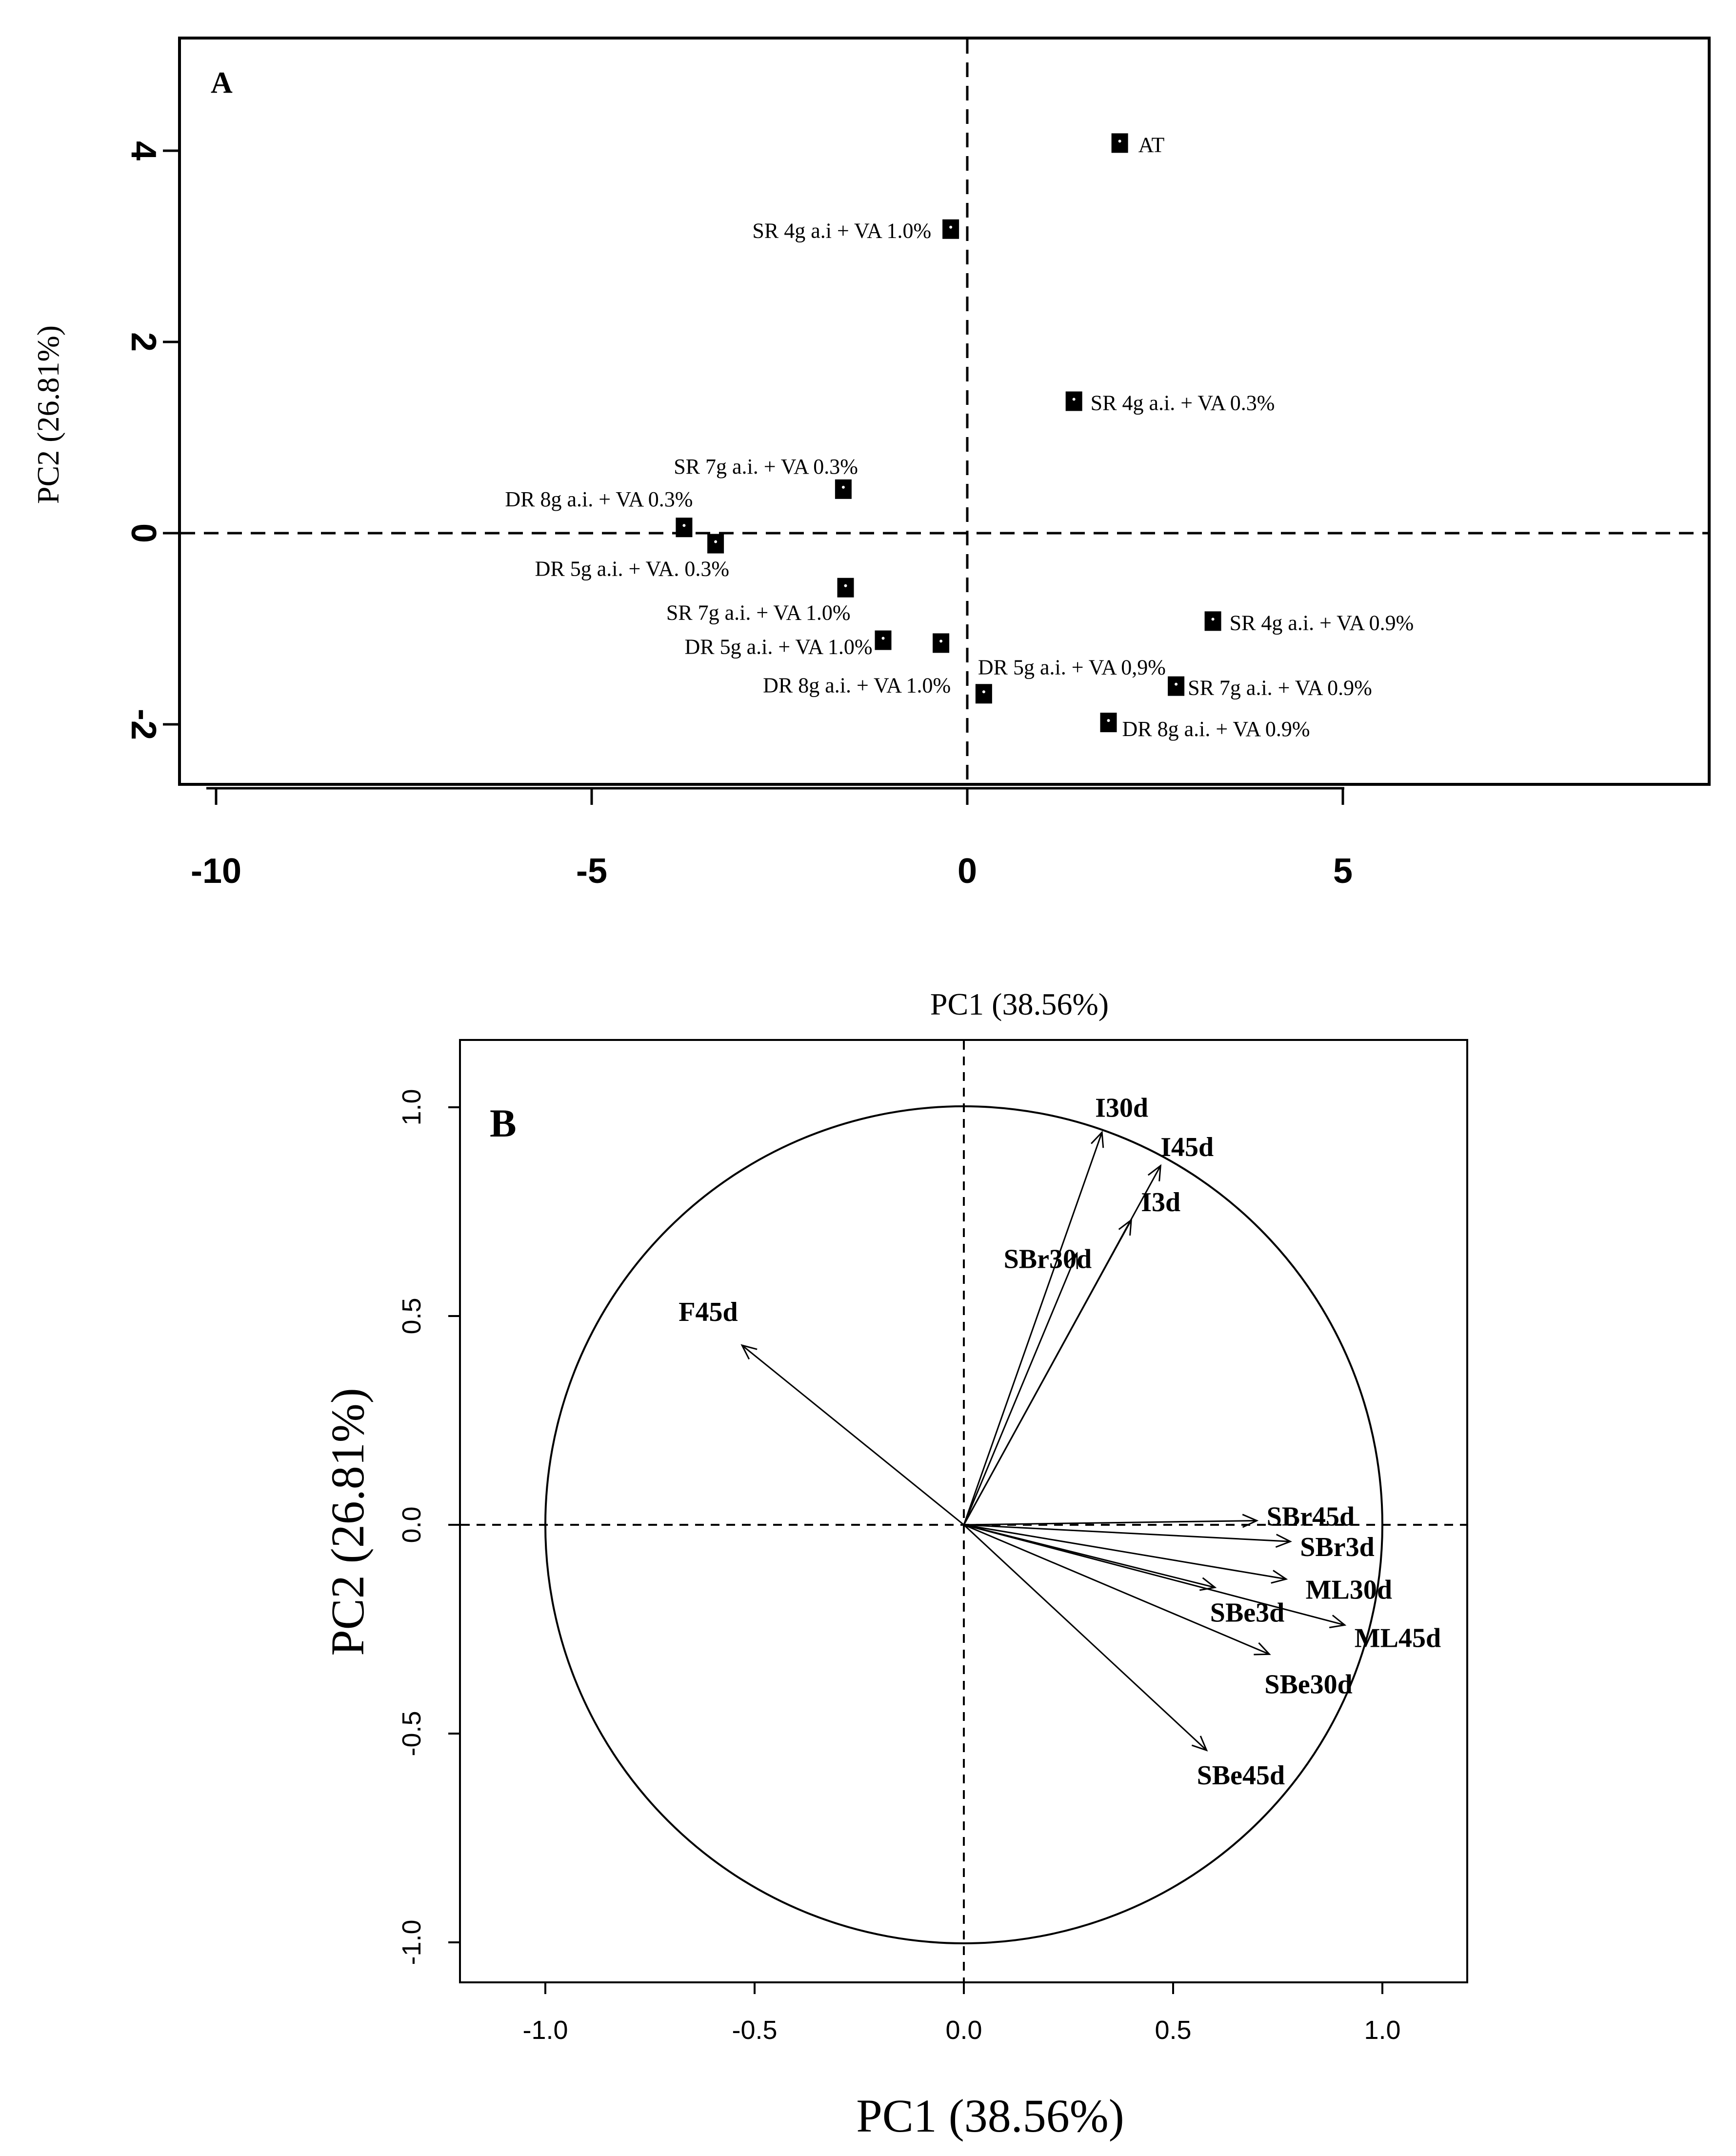  Describe the element at coordinates (1072, 667) in the screenshot. I see `panel-a-point-label: DR 5g a.i. + VA 0,9%` at that location.